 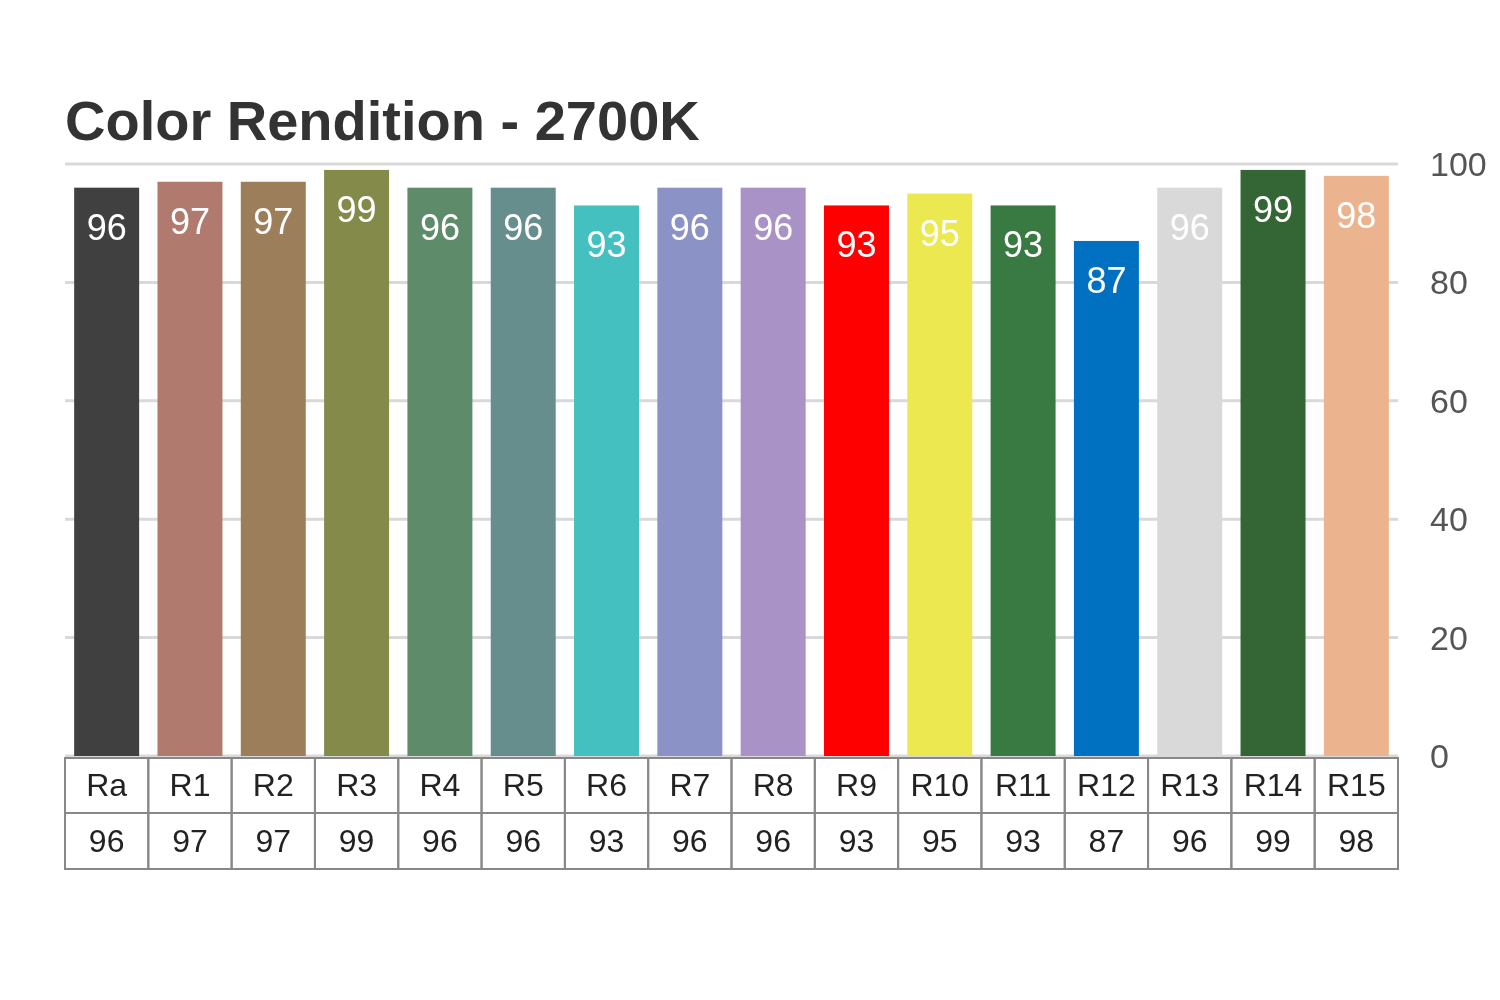 What do you see at coordinates (1356, 215) in the screenshot?
I see `annotation: 98` at bounding box center [1356, 215].